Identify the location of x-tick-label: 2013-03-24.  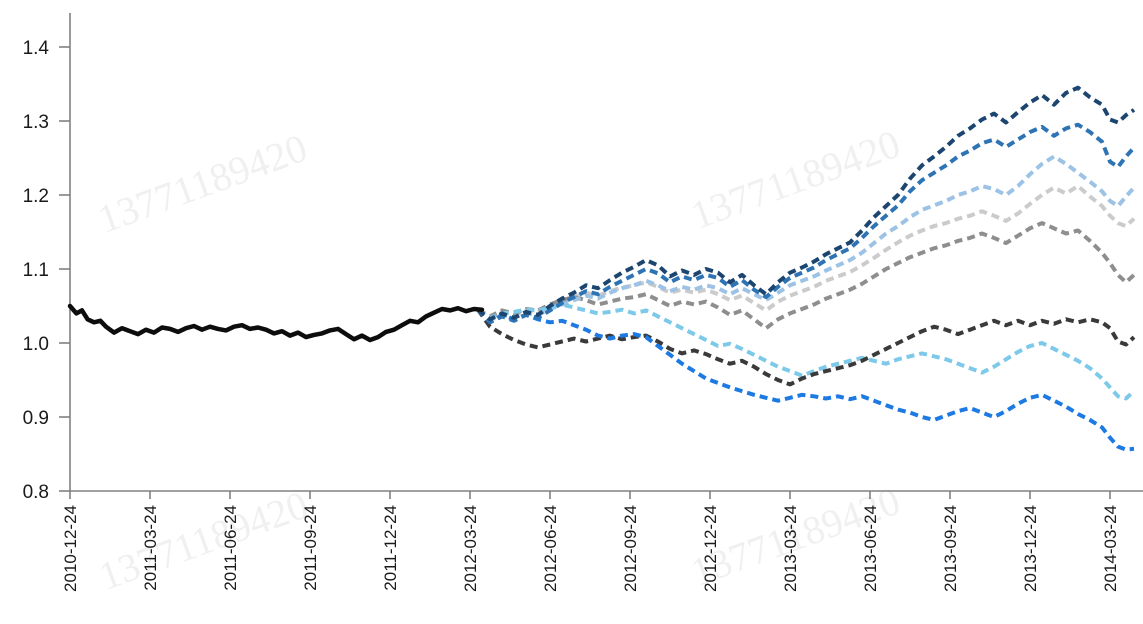
(790, 548).